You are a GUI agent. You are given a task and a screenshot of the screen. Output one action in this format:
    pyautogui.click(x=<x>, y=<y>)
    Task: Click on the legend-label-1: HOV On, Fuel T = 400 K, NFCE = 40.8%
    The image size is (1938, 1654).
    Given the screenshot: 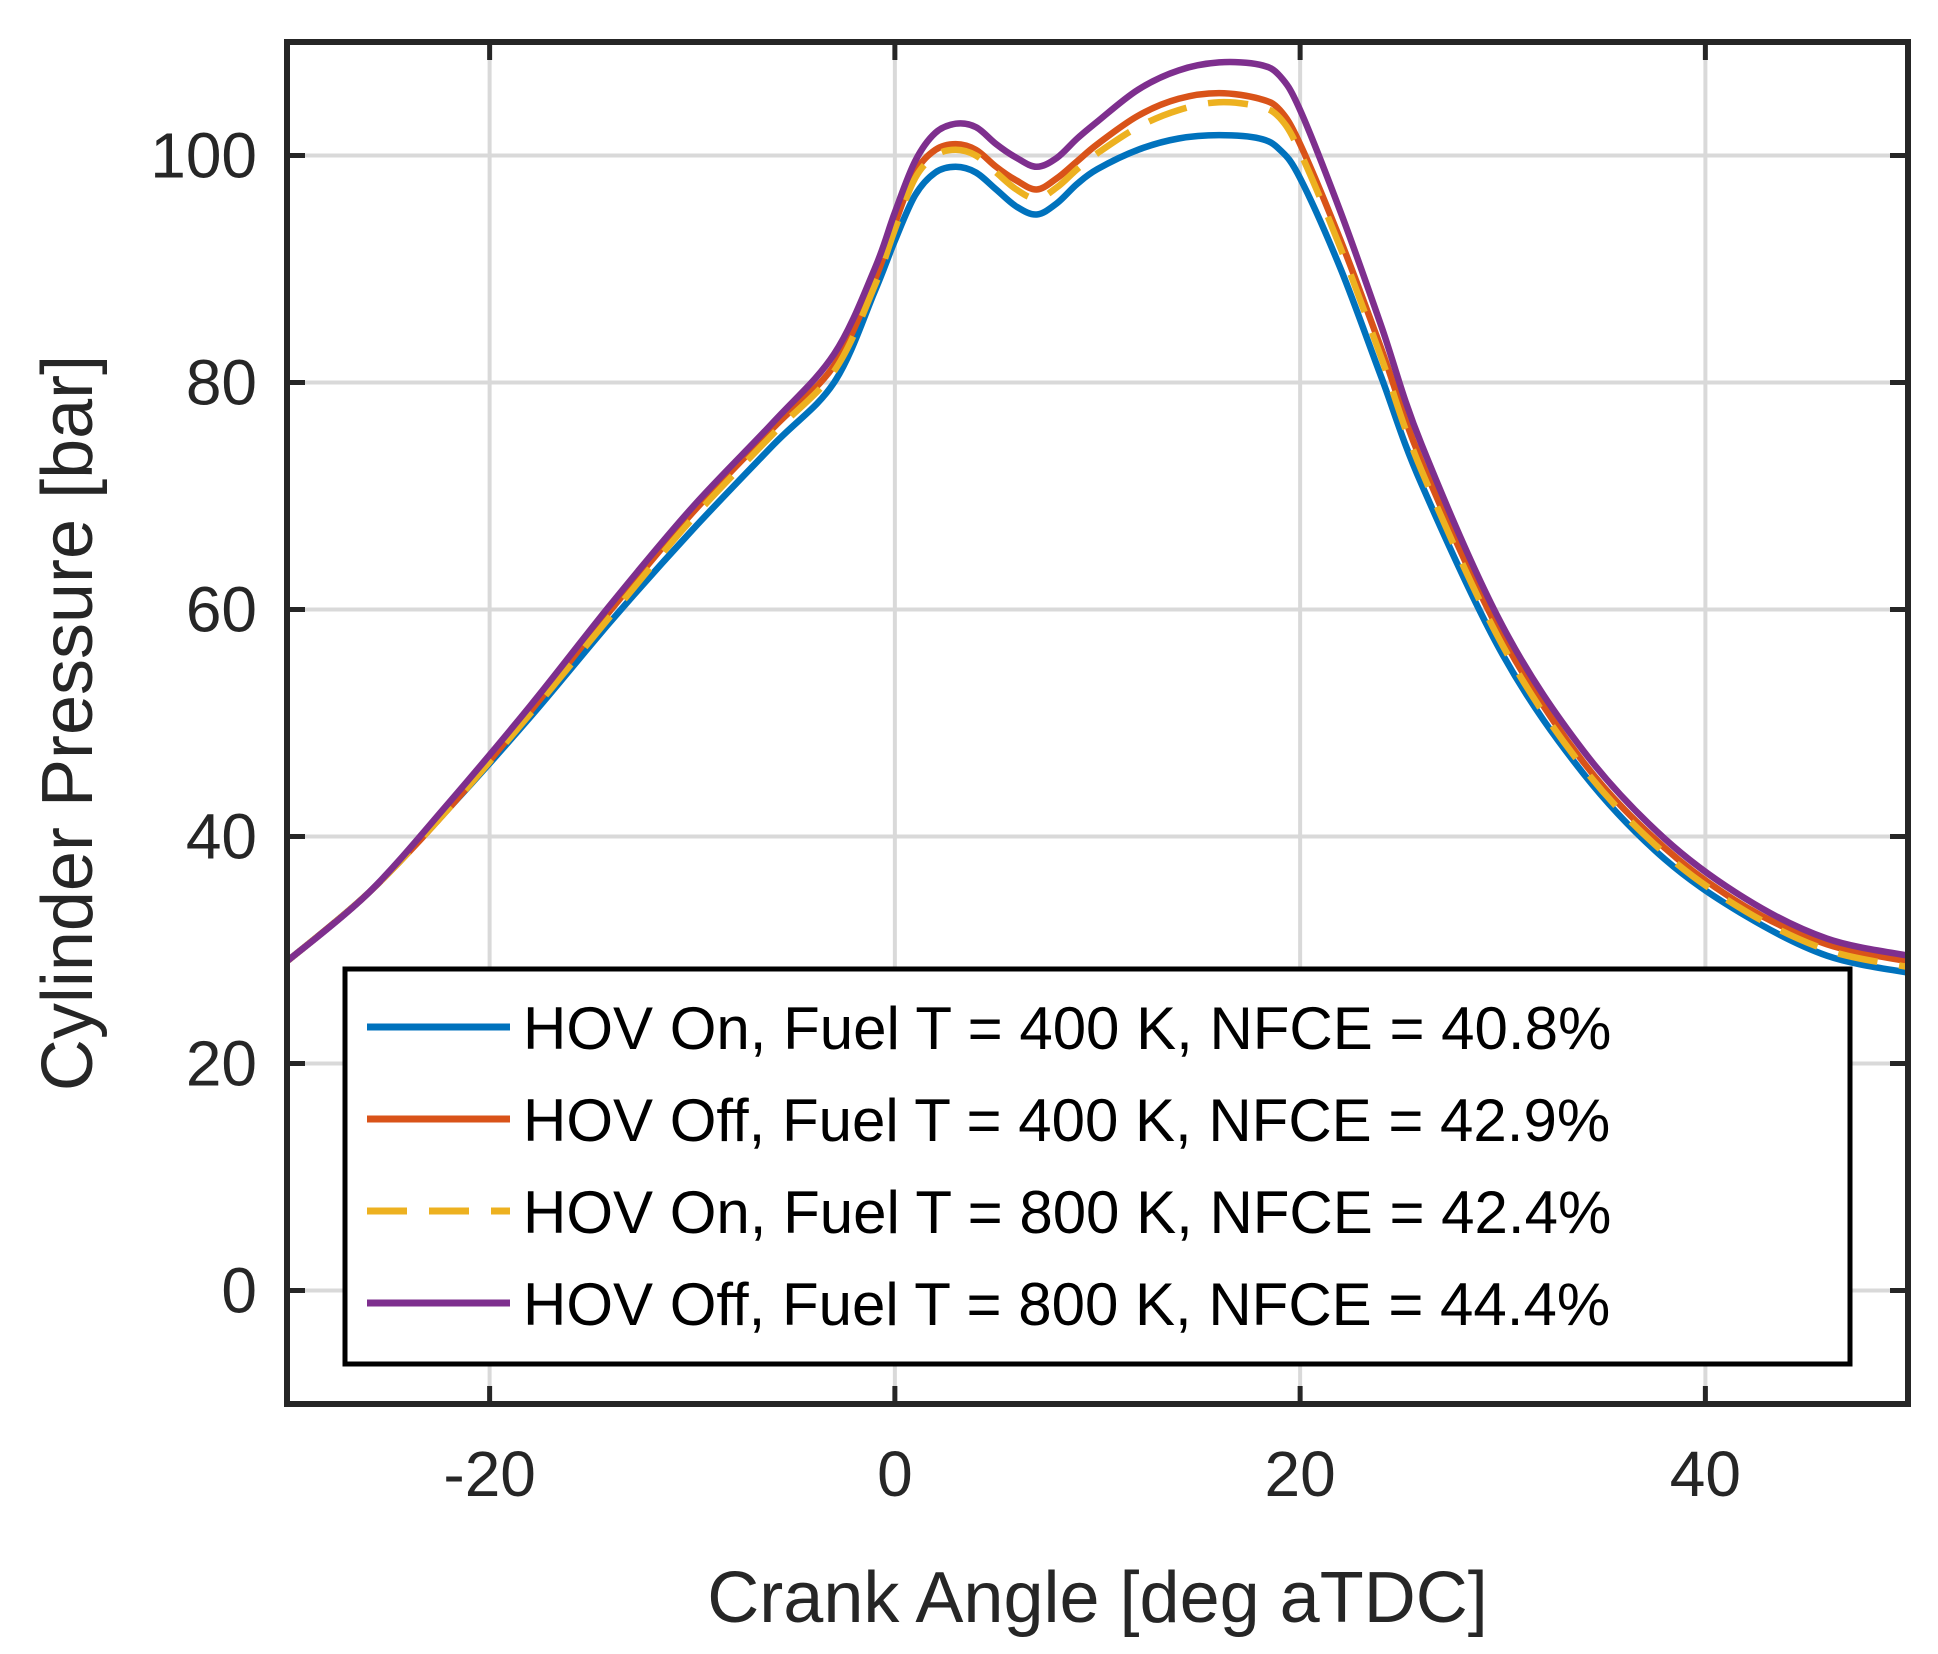 What is the action you would take?
    pyautogui.click(x=1067, y=1028)
    